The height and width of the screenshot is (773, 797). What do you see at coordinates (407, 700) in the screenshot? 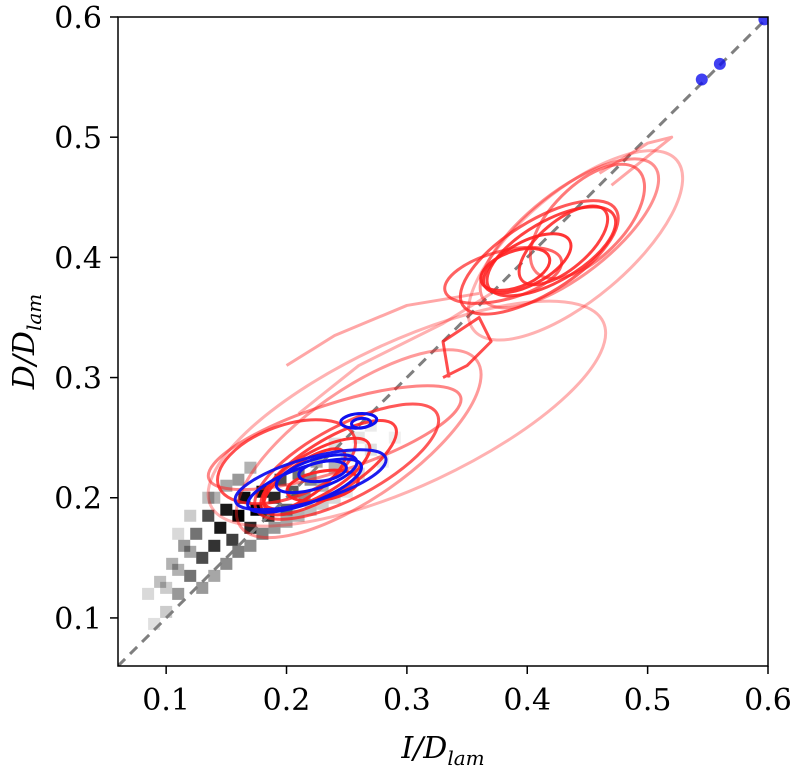
I see `x-tick-label: 0.3` at bounding box center [407, 700].